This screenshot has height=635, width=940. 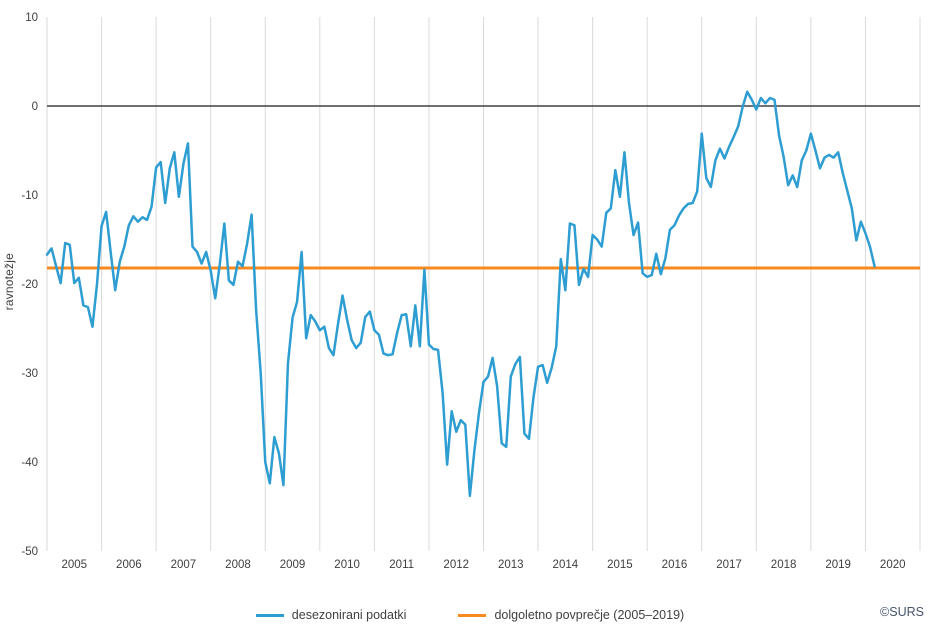 What do you see at coordinates (784, 565) in the screenshot?
I see `x-tick-label: 2018` at bounding box center [784, 565].